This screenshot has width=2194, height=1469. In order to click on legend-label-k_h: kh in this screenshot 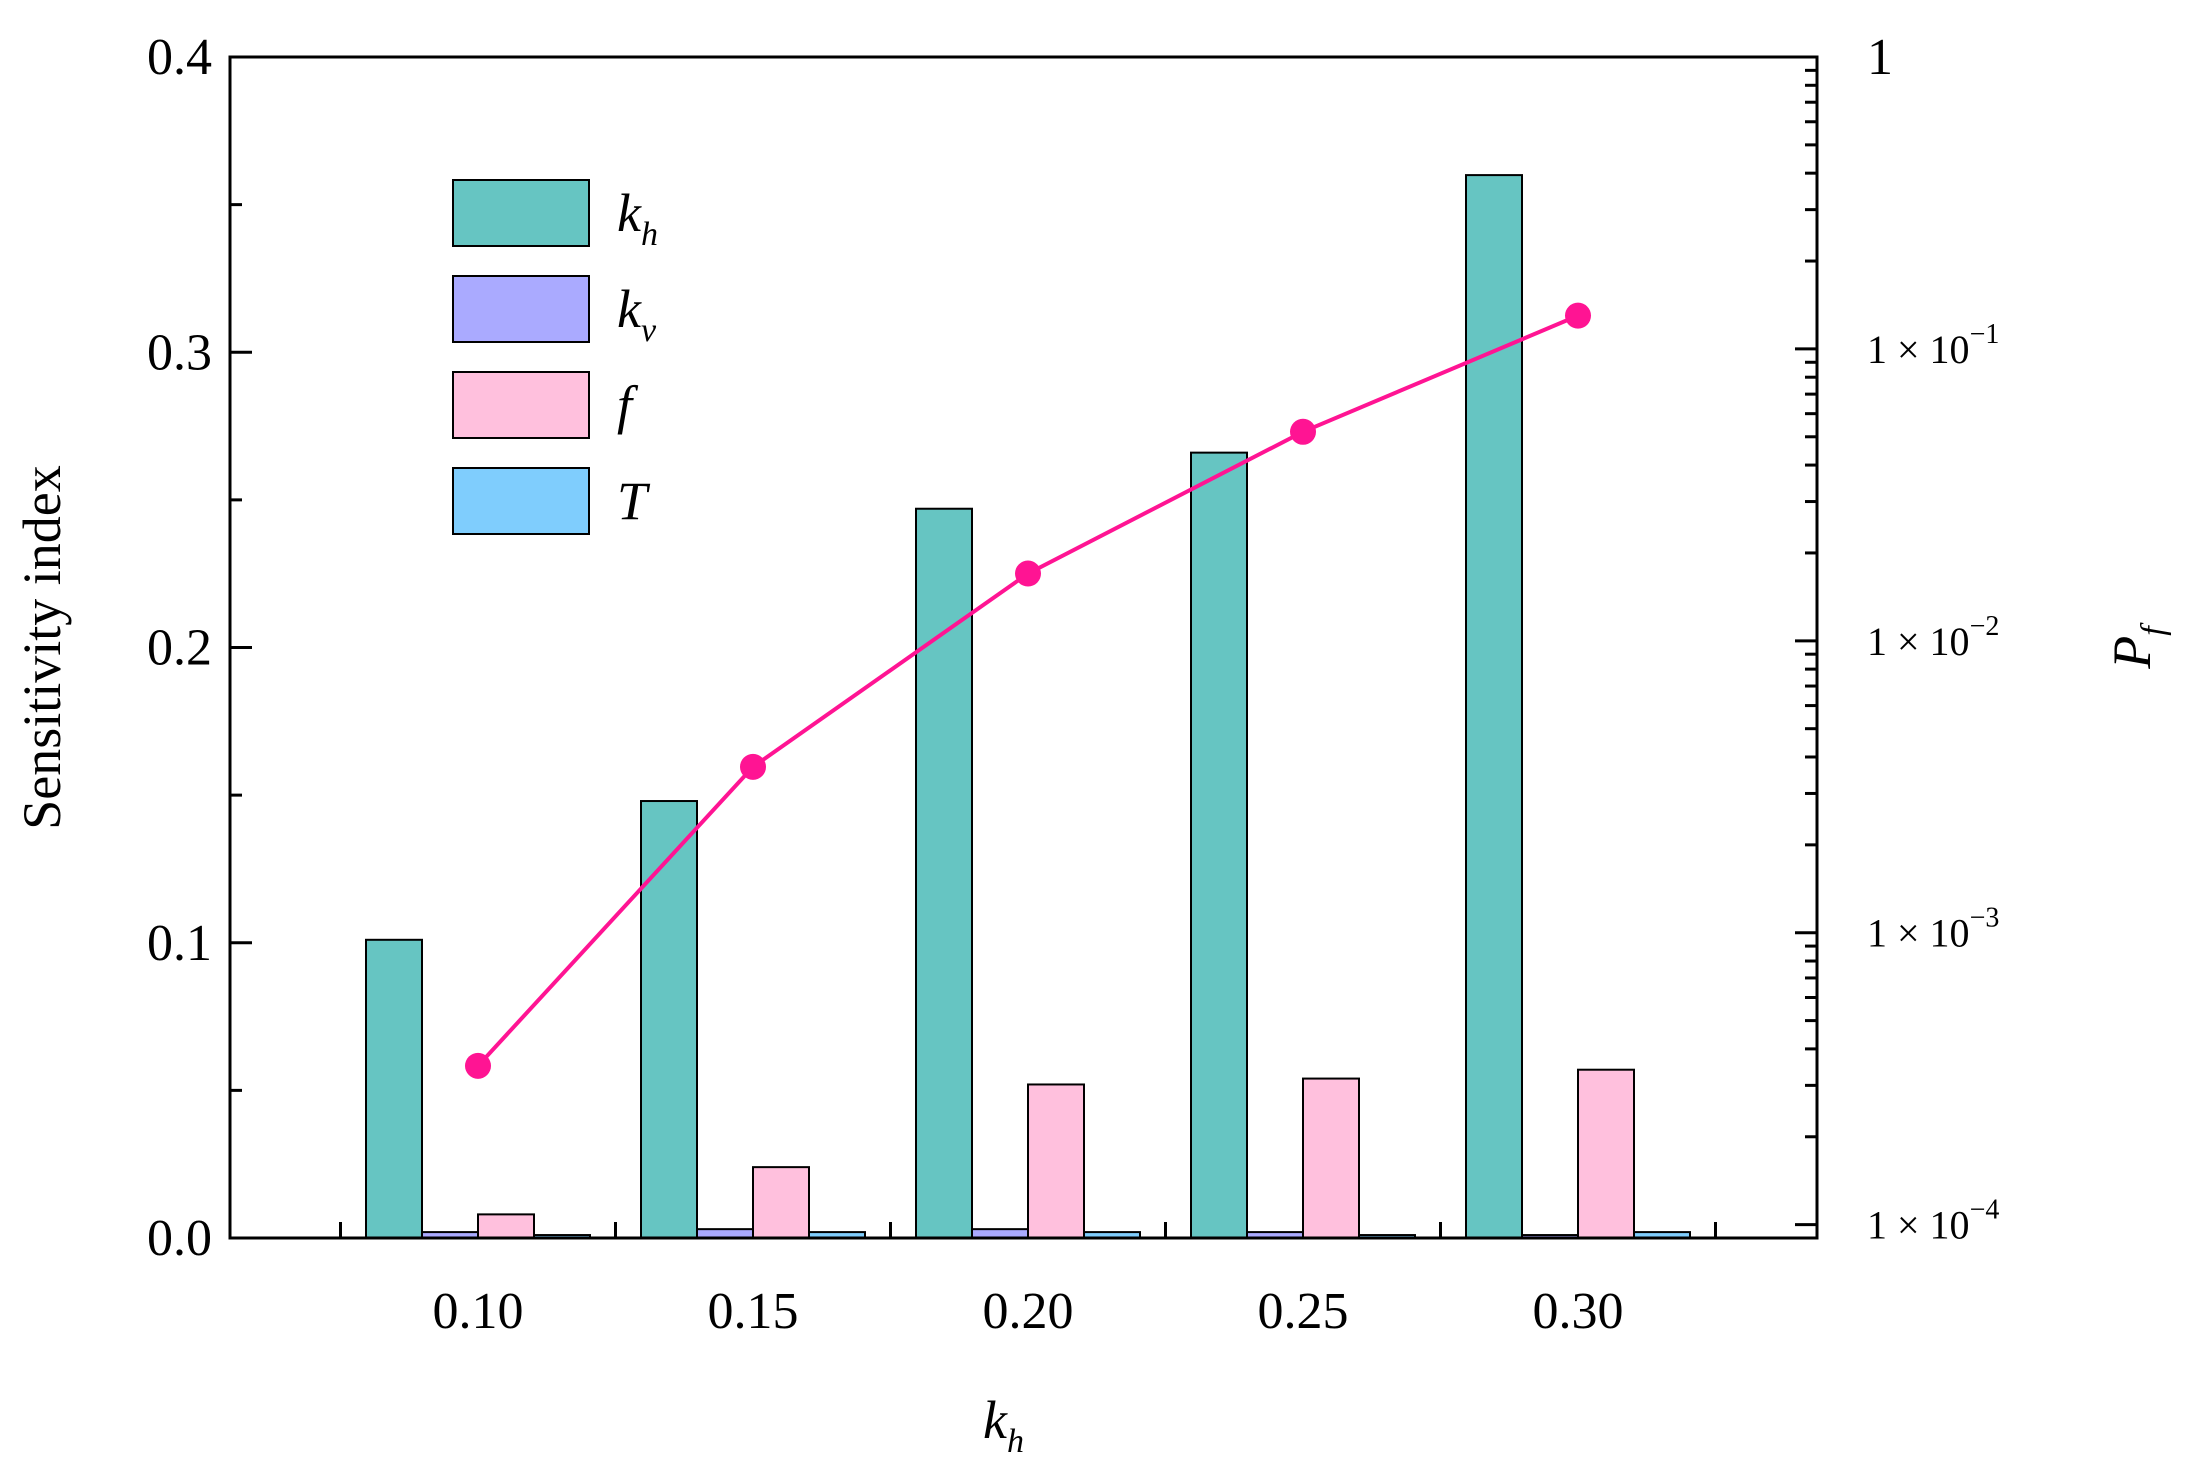, I will do `click(637, 218)`.